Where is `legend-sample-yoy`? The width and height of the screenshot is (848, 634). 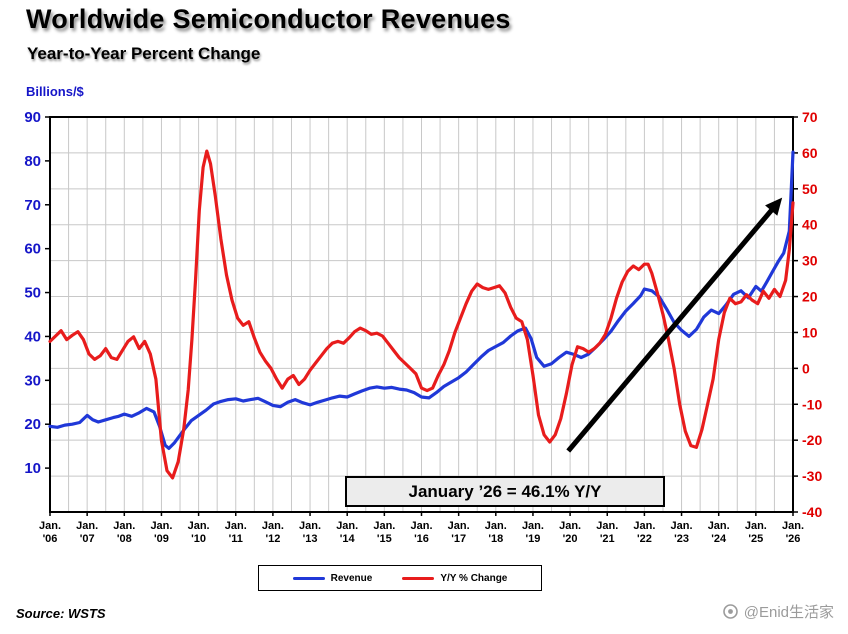
legend-sample-yoy is located at coordinates (418, 578).